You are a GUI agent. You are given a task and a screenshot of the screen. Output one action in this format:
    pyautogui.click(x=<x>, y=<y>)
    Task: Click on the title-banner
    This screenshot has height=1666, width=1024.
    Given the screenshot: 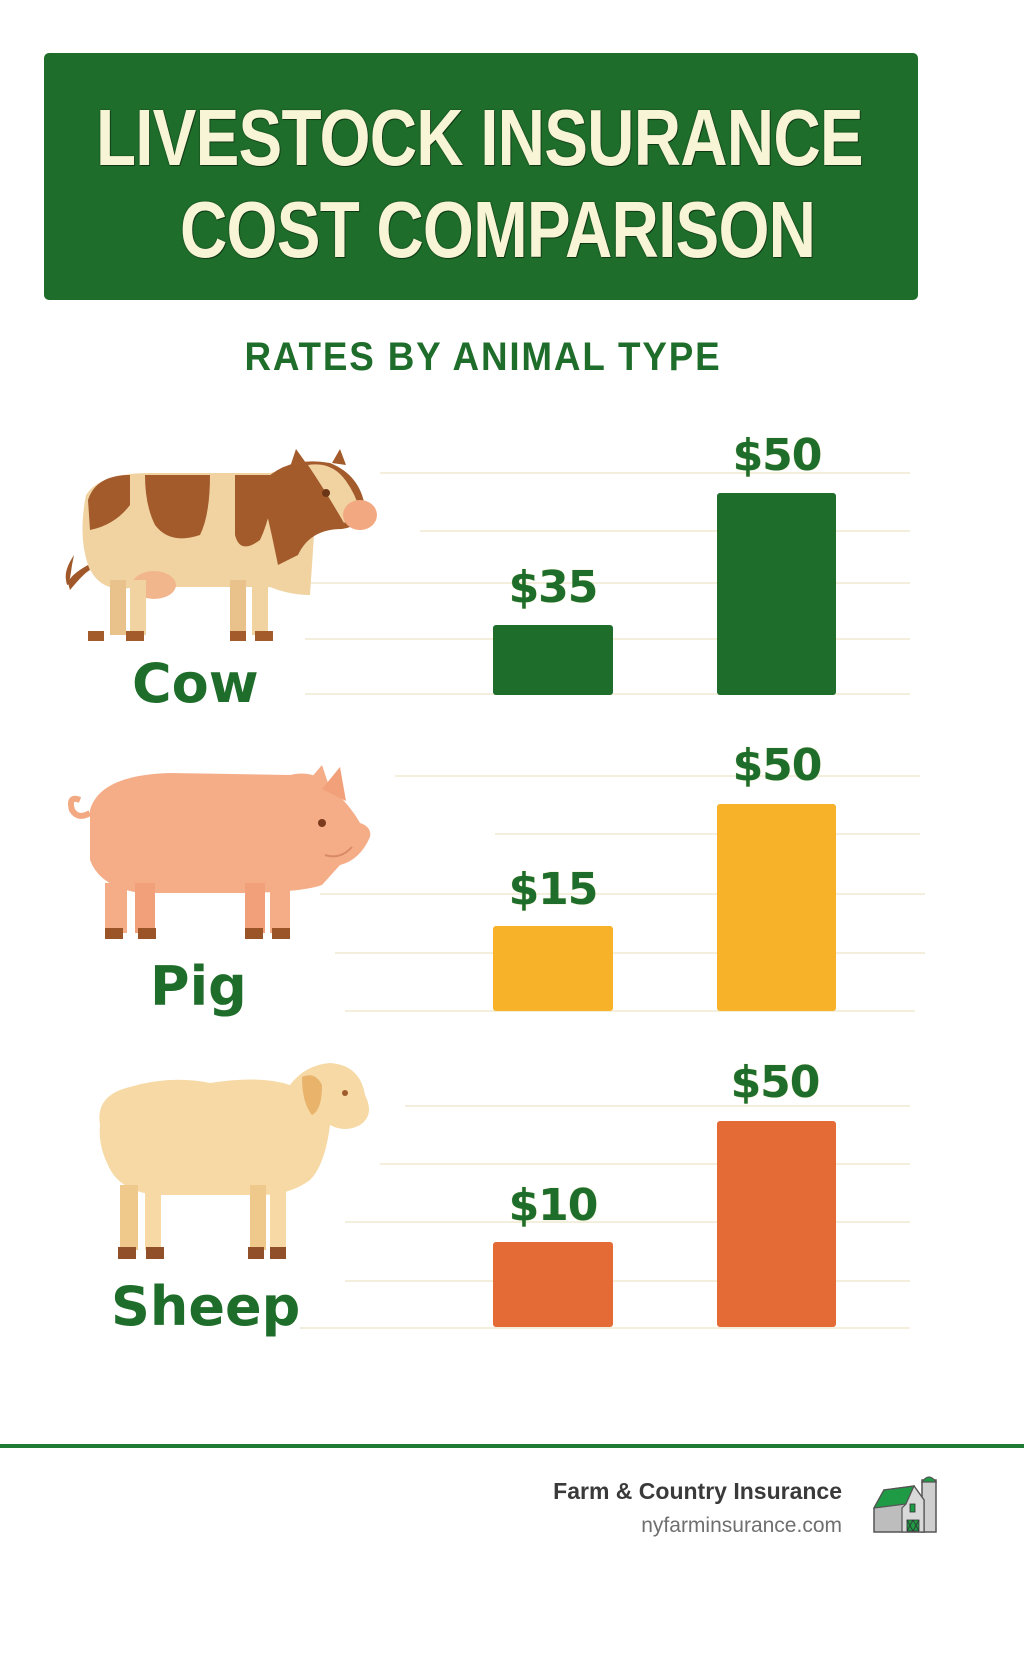 What is the action you would take?
    pyautogui.click(x=481, y=176)
    